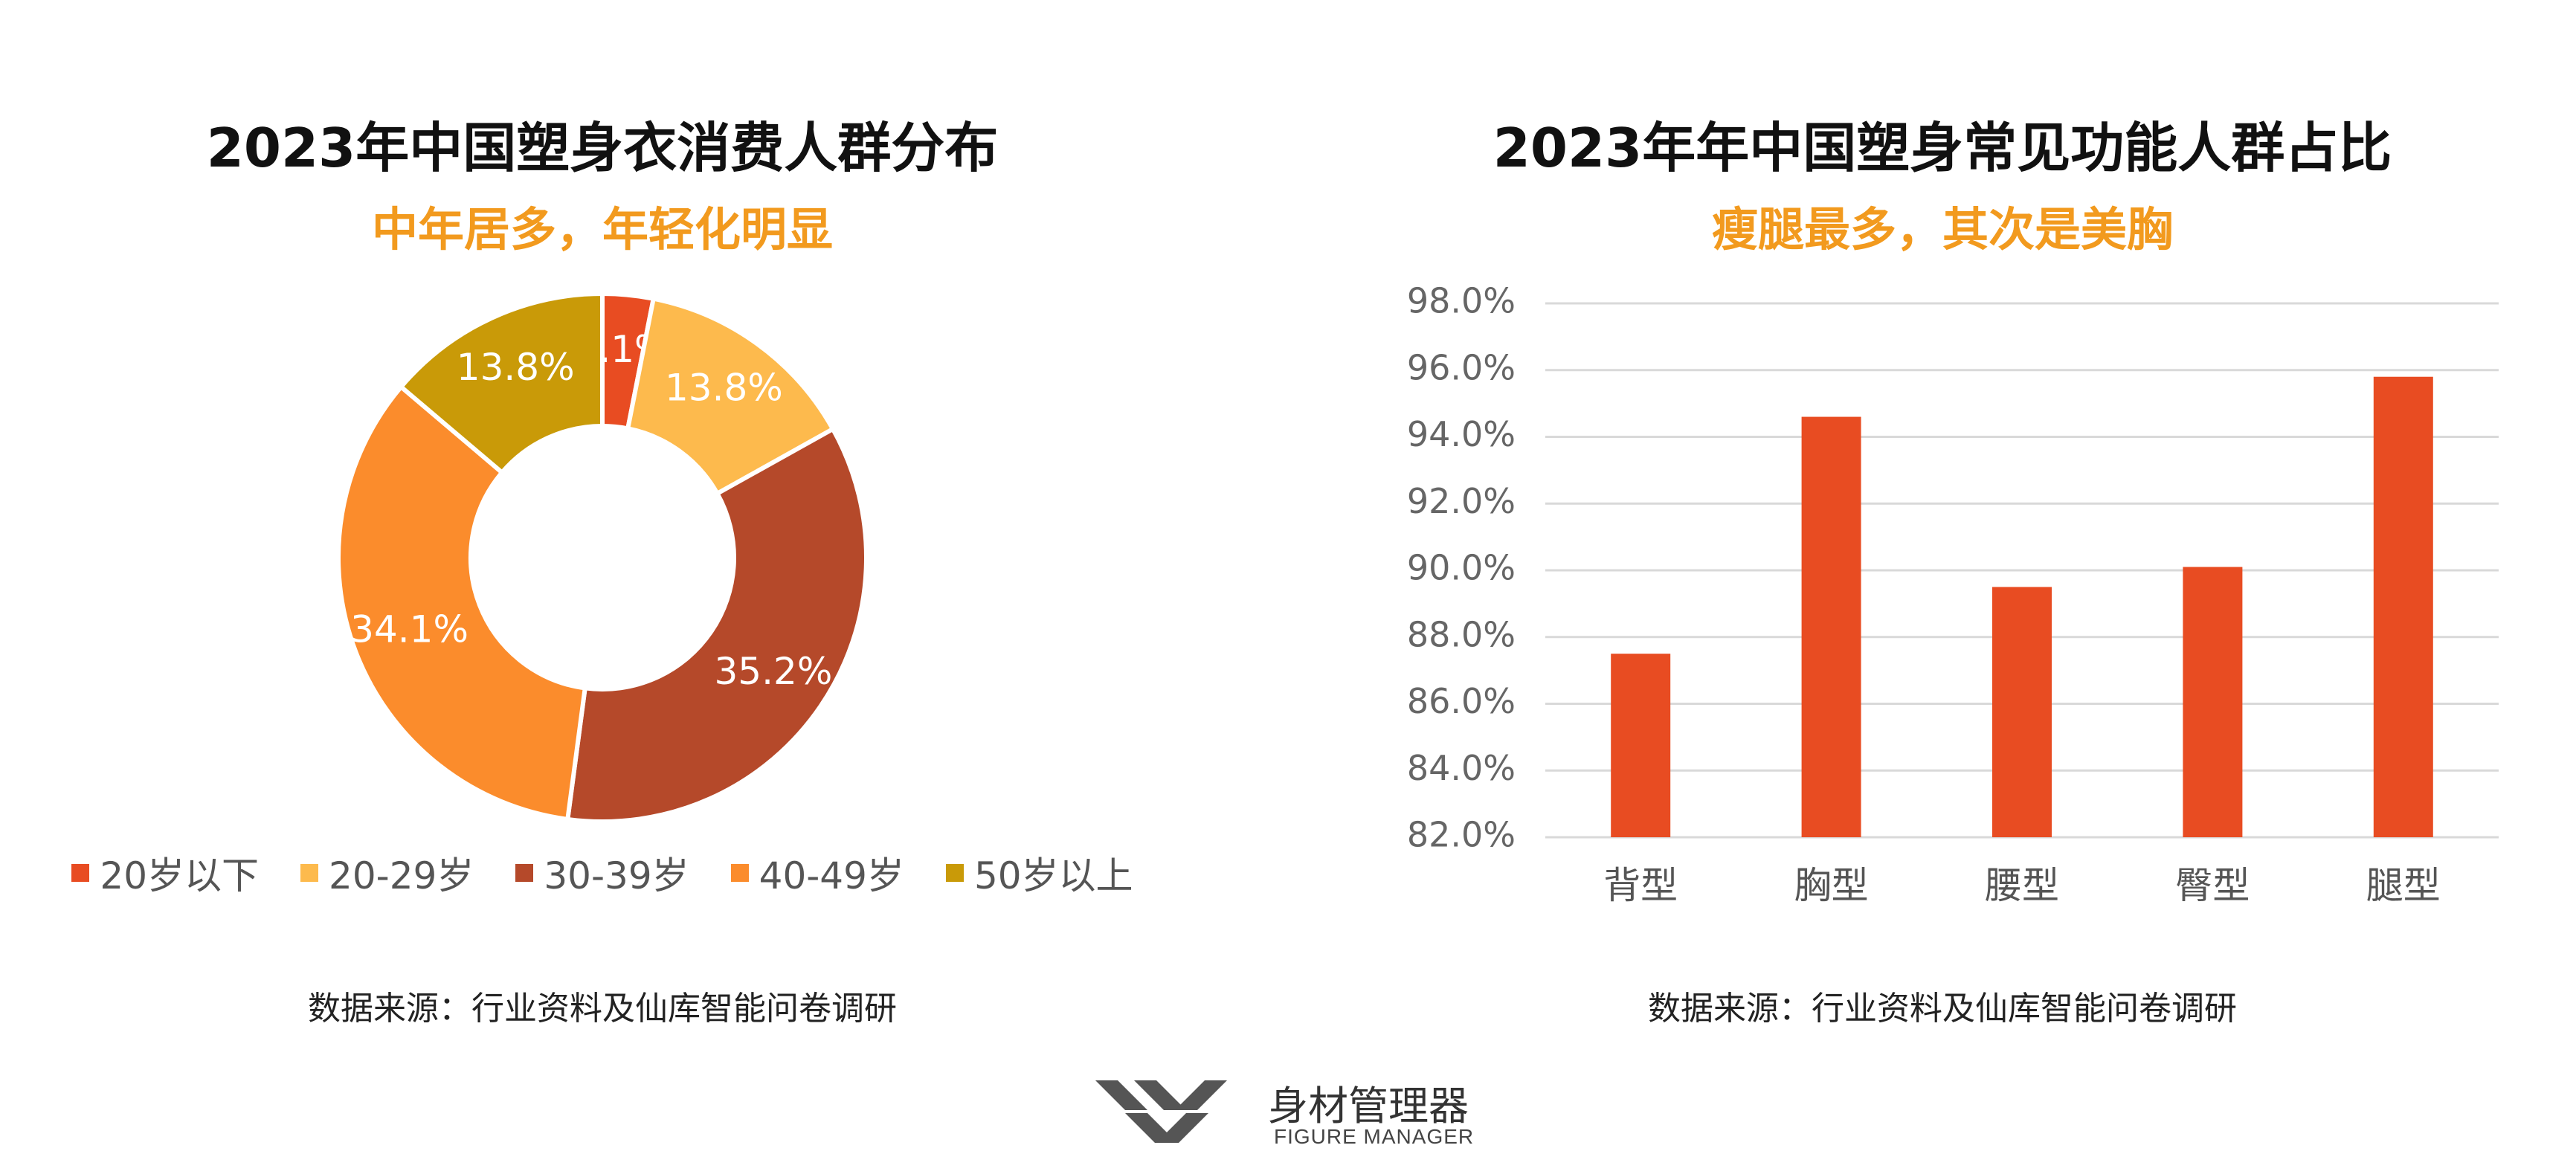  I want to click on donut-chart-subtitle: 中年居多，年轻化明显, so click(602, 230).